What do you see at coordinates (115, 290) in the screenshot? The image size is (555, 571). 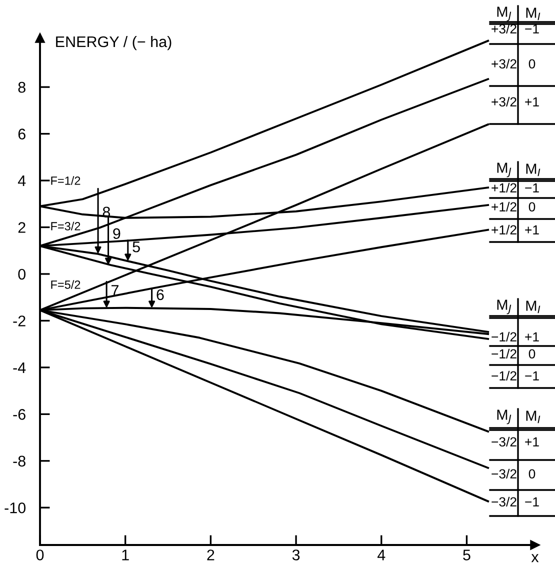 I see `annotation: 7` at bounding box center [115, 290].